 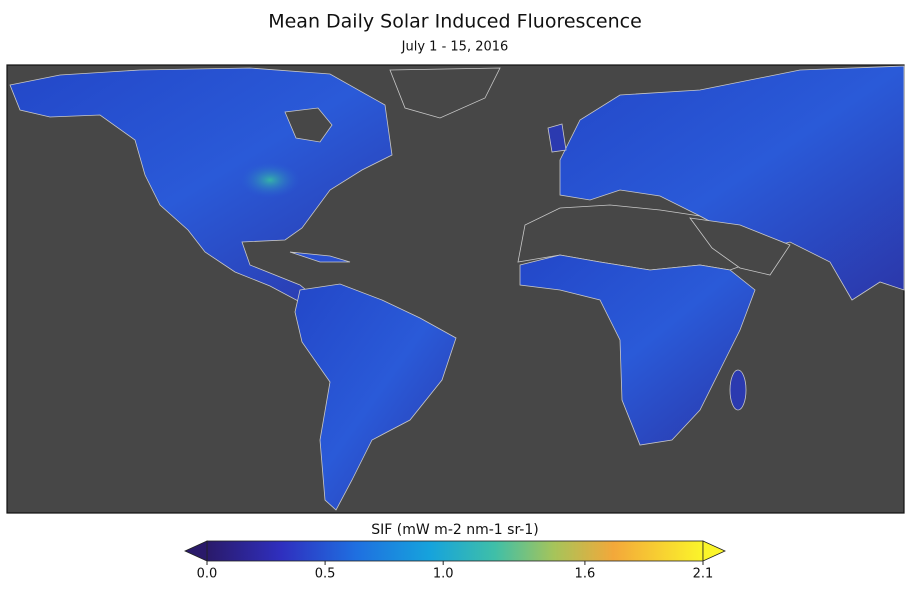 What do you see at coordinates (732, 183) in the screenshot?
I see `eurasia` at bounding box center [732, 183].